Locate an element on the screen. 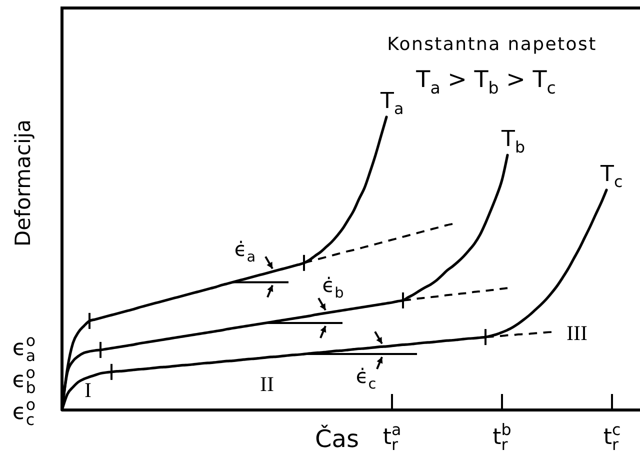 This screenshot has height=456, width=640. annotation: ϵ̇$_{b}$ is located at coordinates (333, 287).